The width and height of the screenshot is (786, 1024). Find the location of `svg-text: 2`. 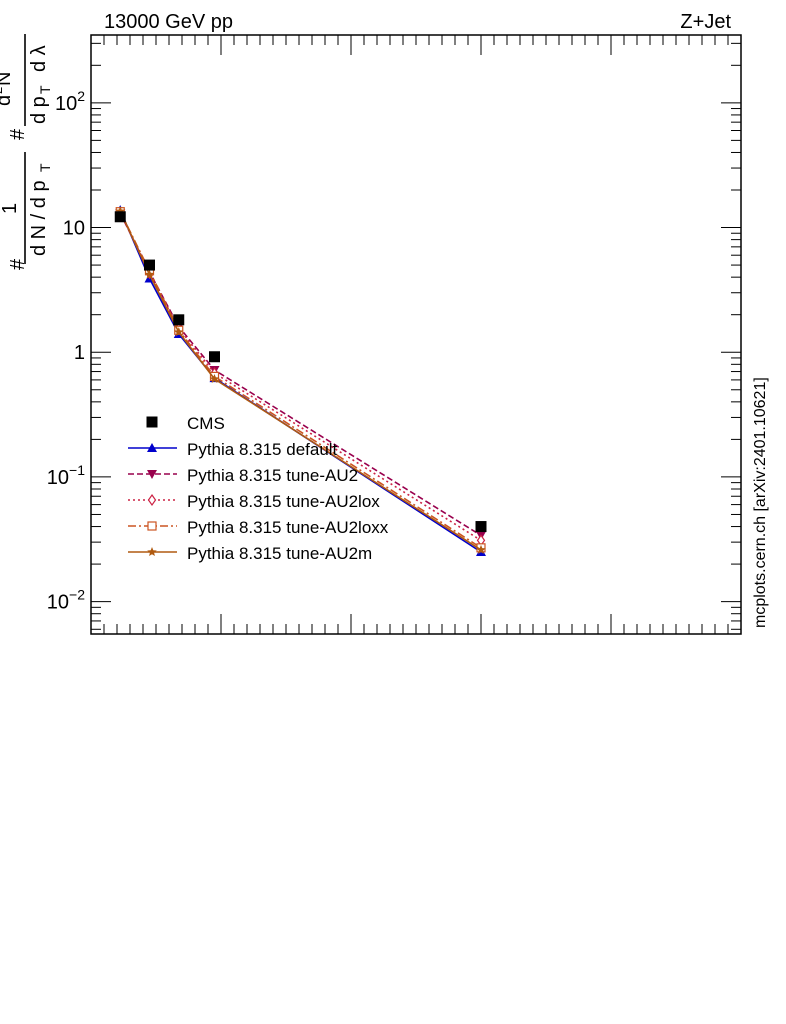

svg-text: 2 is located at coordinates (2, 90).